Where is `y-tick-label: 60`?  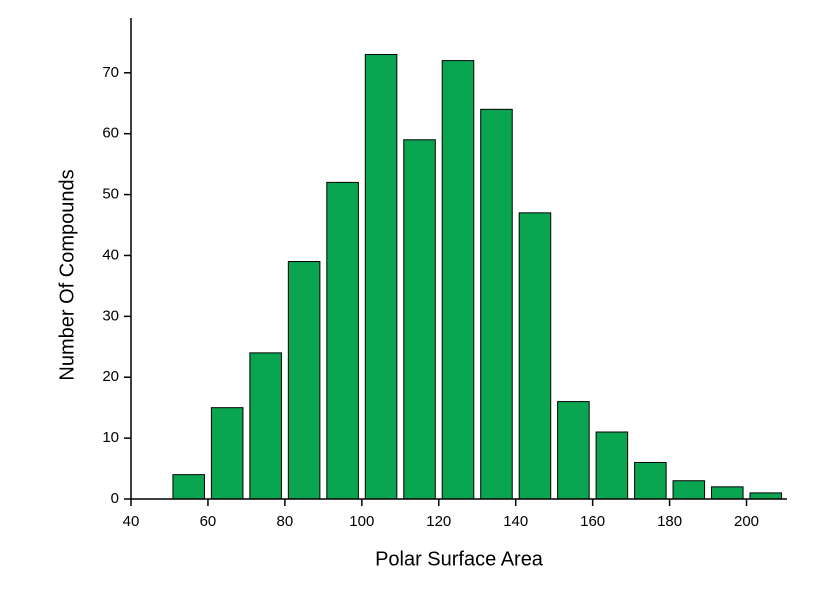 y-tick-label: 60 is located at coordinates (110, 133).